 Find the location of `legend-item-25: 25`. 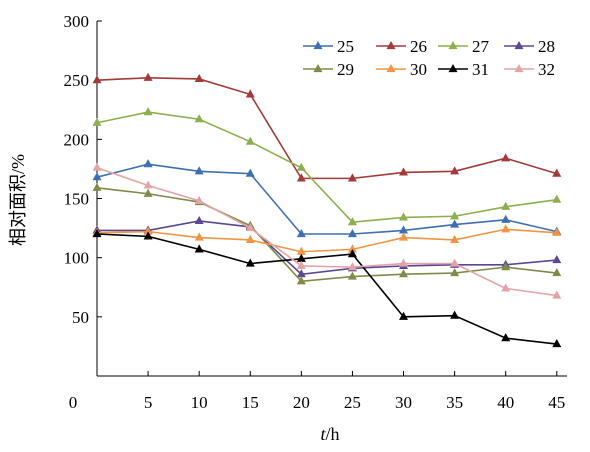

legend-item-25: 25 is located at coordinates (328, 46).